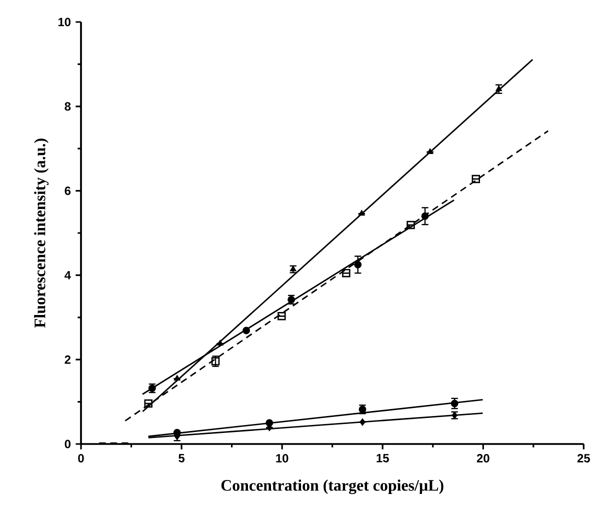 Image resolution: width=600 pixels, height=511 pixels. I want to click on y-tick-label: 10, so click(64, 22).